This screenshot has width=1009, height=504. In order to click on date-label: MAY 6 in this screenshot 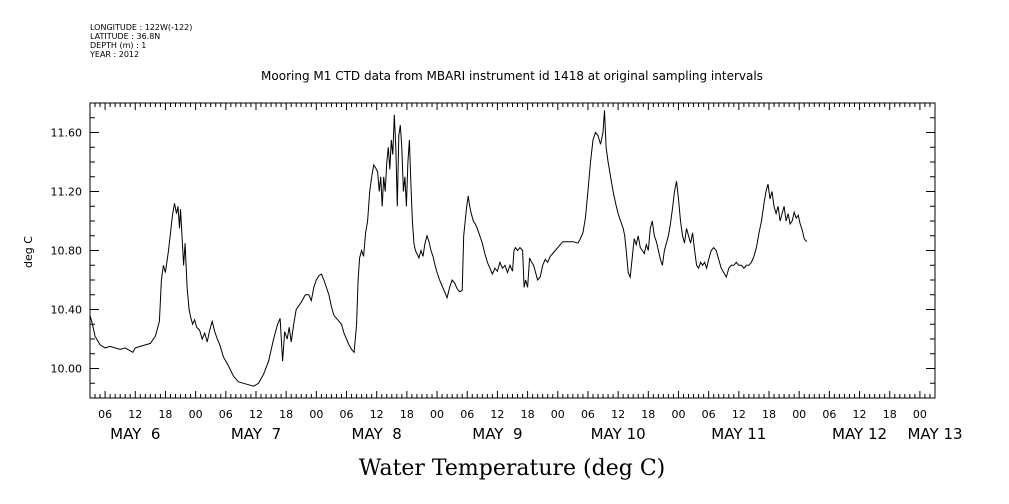, I will do `click(135, 434)`.